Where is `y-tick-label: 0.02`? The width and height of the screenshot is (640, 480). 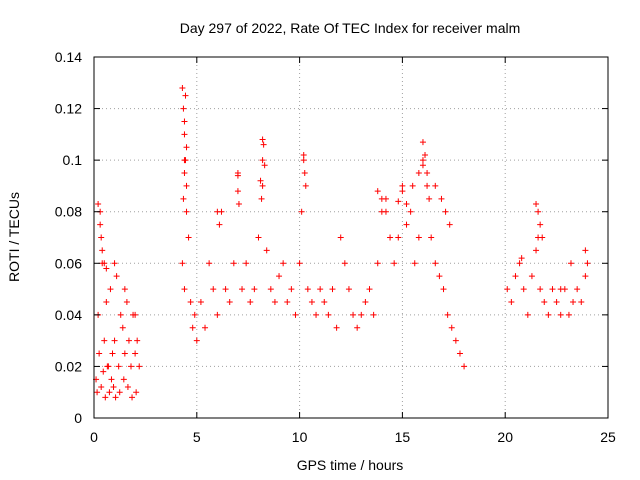 y-tick-label: 0.02 is located at coordinates (68, 366).